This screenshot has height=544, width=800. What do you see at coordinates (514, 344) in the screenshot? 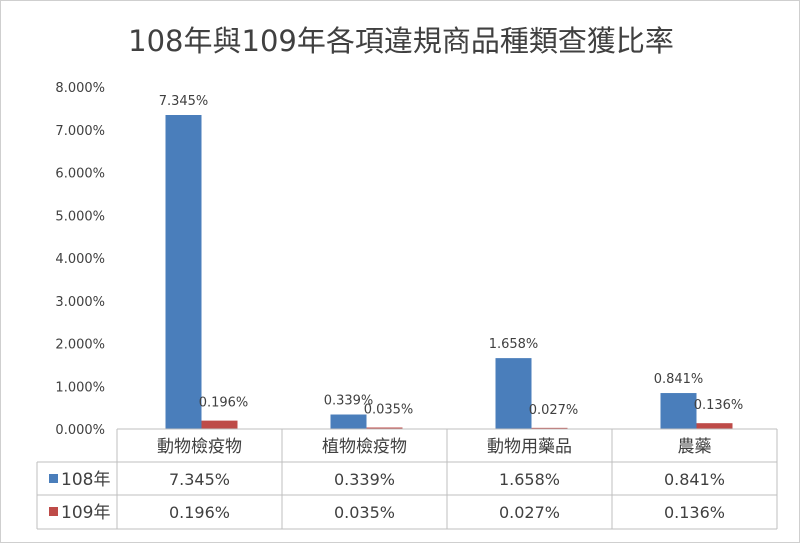
I see `data-label: 1.658%` at bounding box center [514, 344].